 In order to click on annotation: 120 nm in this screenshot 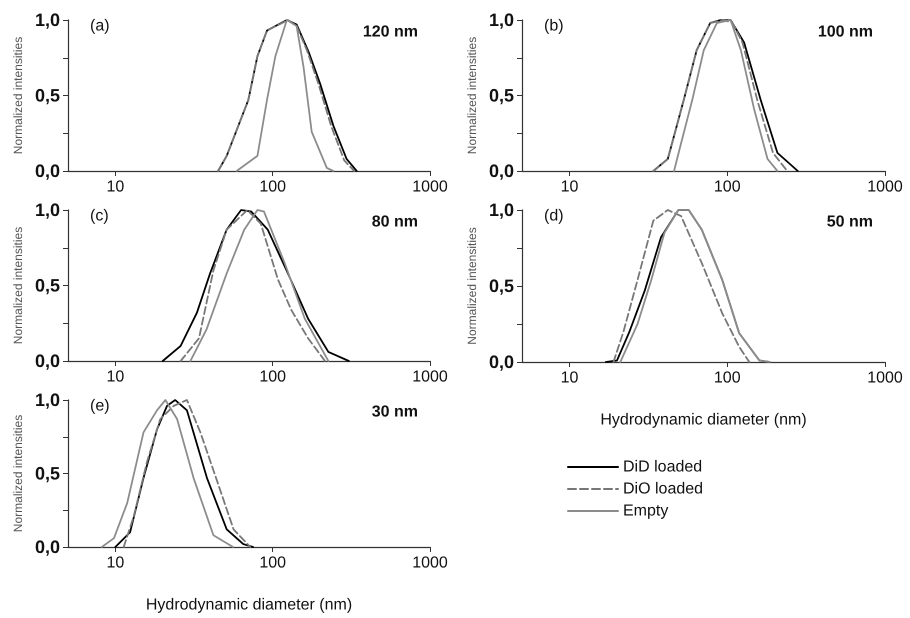, I will do `click(390, 32)`.